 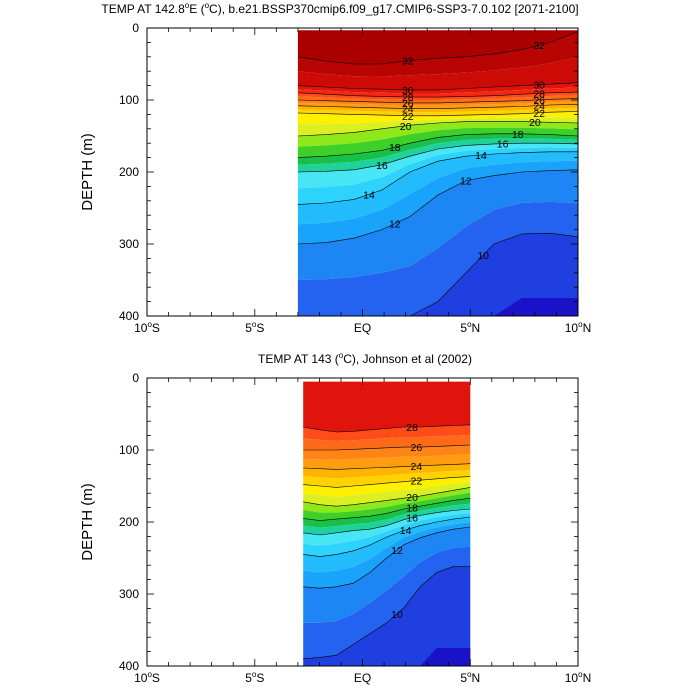 I want to click on contour-field, so click(x=387, y=523).